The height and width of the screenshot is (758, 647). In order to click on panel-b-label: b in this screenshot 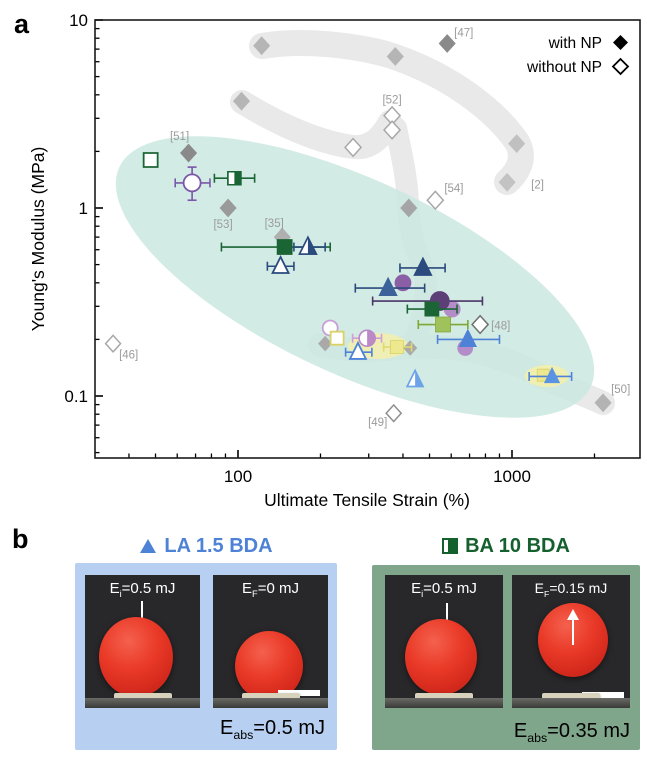, I will do `click(20, 539)`.